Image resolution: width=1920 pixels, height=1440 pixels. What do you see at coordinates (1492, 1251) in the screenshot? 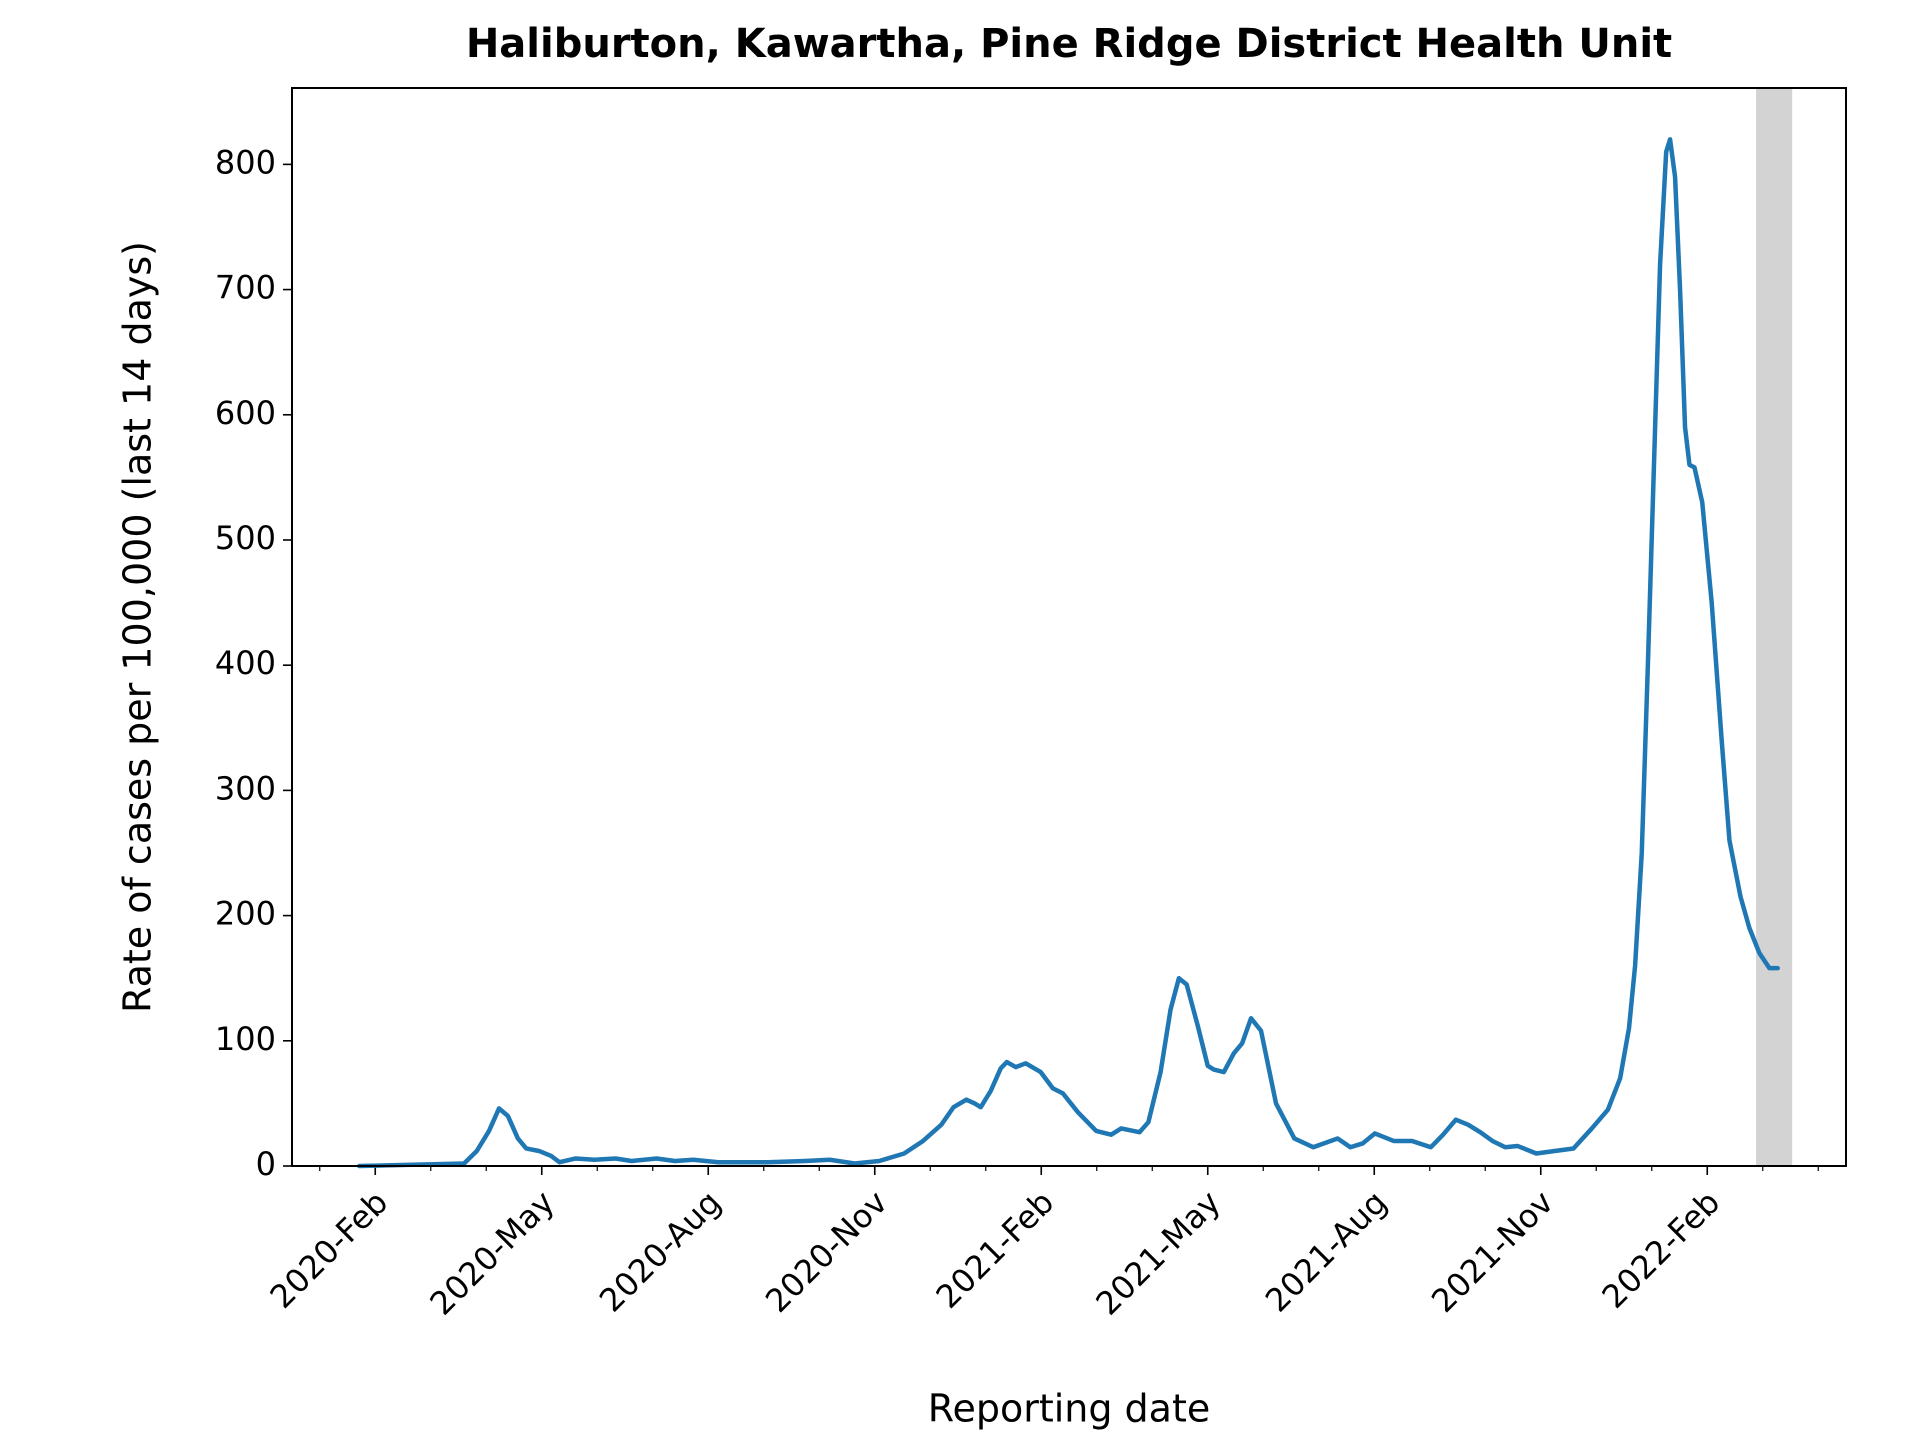
I see `x-tick-label: 2021-Nov` at bounding box center [1492, 1251].